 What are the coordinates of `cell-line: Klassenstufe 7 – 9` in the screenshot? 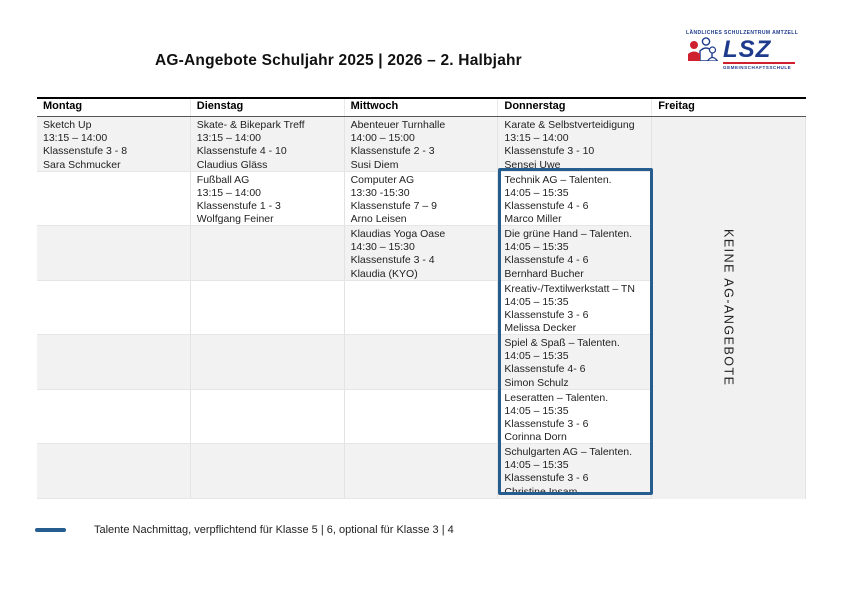 It's located at (393, 205).